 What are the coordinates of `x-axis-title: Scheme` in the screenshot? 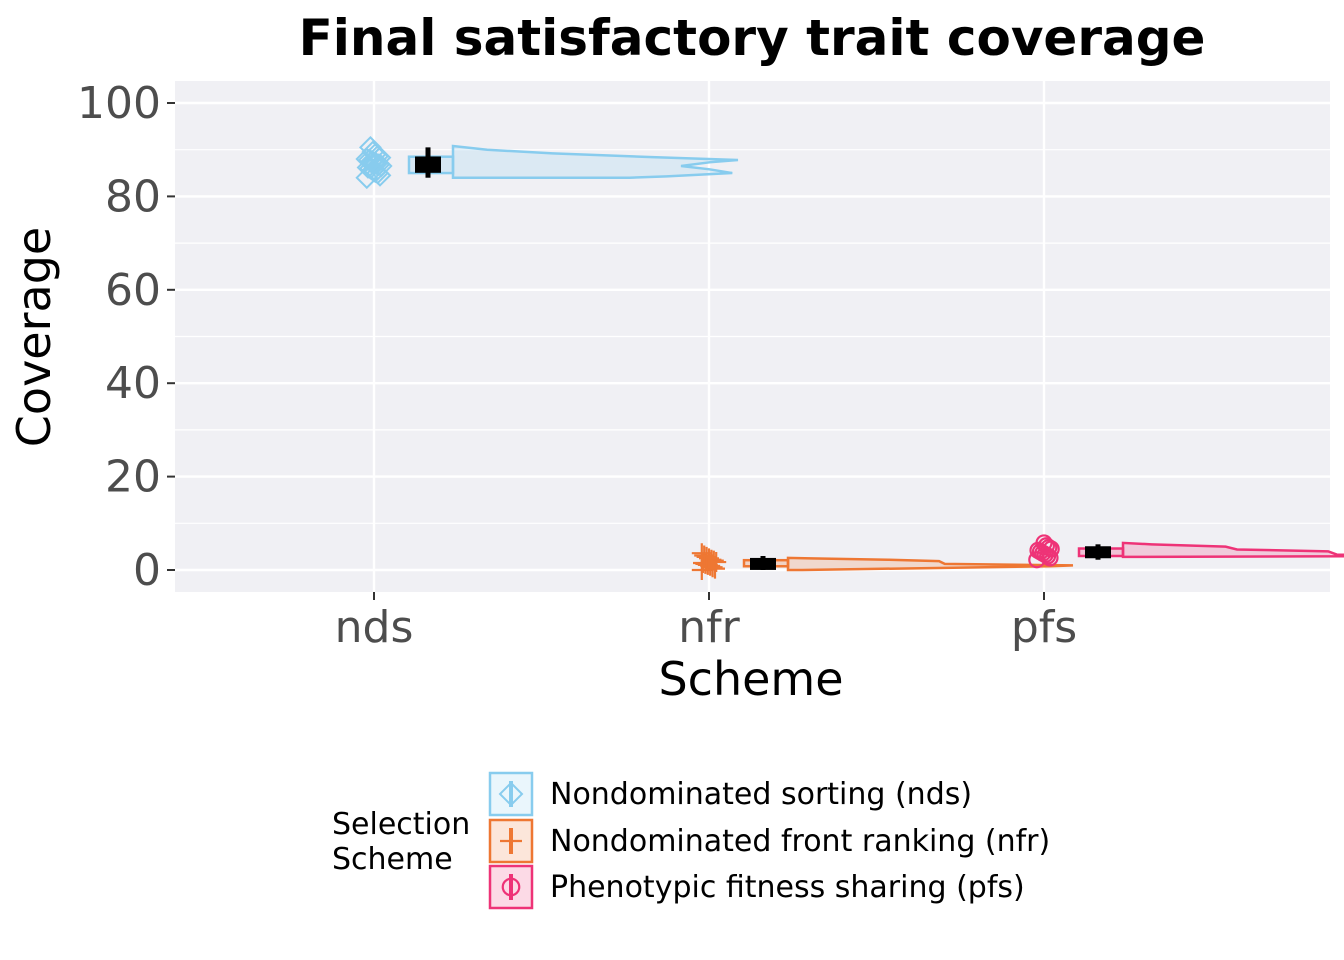 It's located at (750, 679).